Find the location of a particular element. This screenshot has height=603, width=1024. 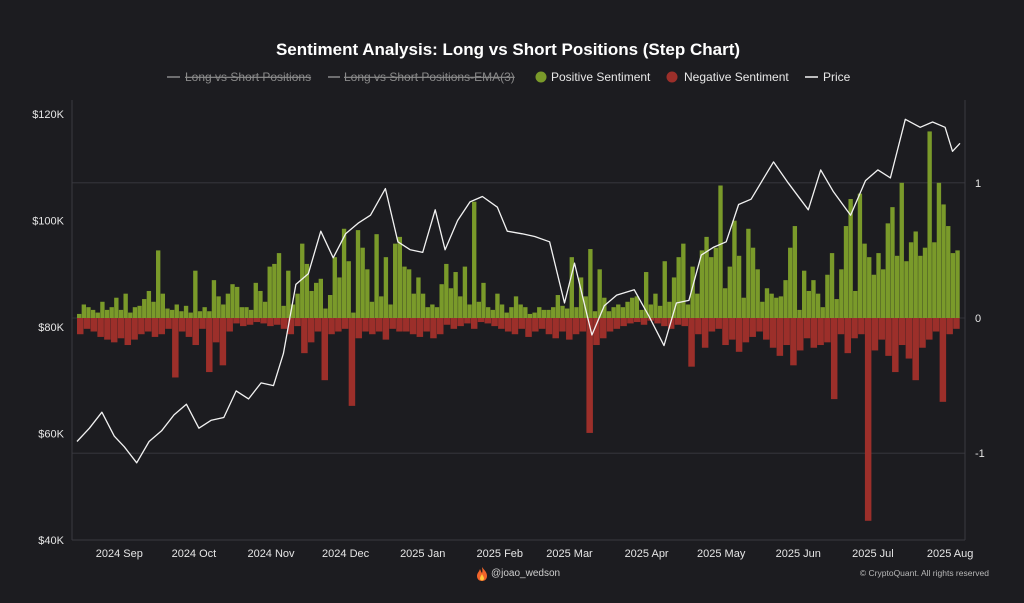

legend-item-negative: Negative Sentiment is located at coordinates (728, 77).